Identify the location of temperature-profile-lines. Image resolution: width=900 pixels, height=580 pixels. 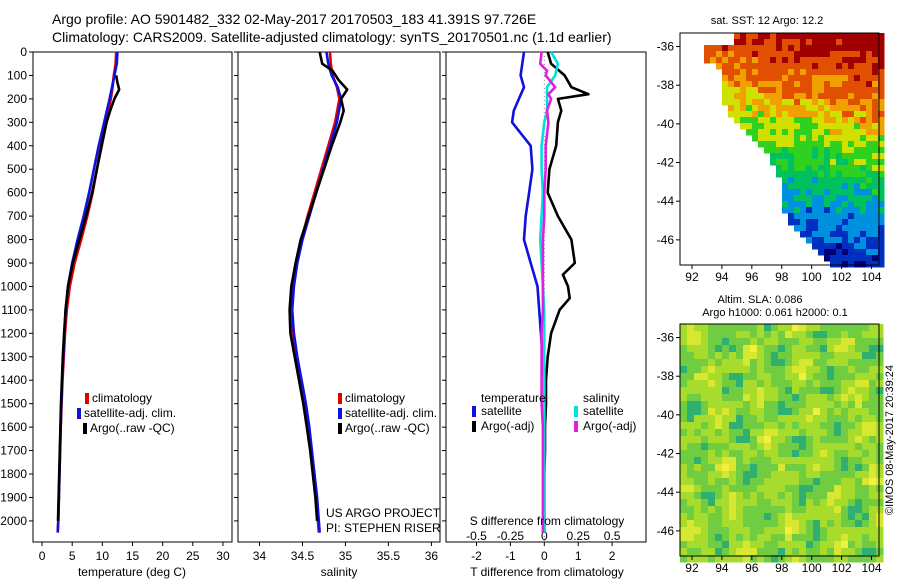
(88, 292).